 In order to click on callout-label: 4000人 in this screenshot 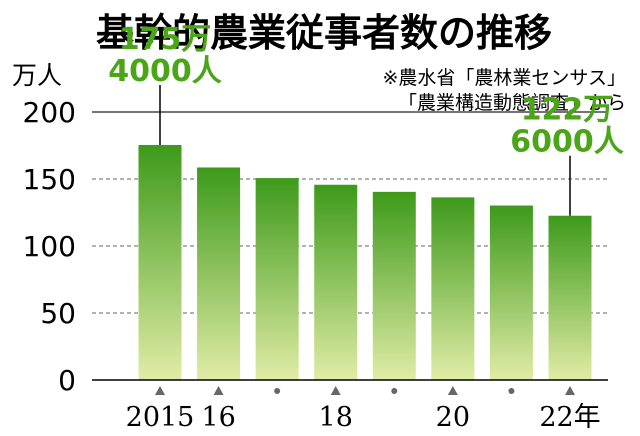, I will do `click(165, 71)`.